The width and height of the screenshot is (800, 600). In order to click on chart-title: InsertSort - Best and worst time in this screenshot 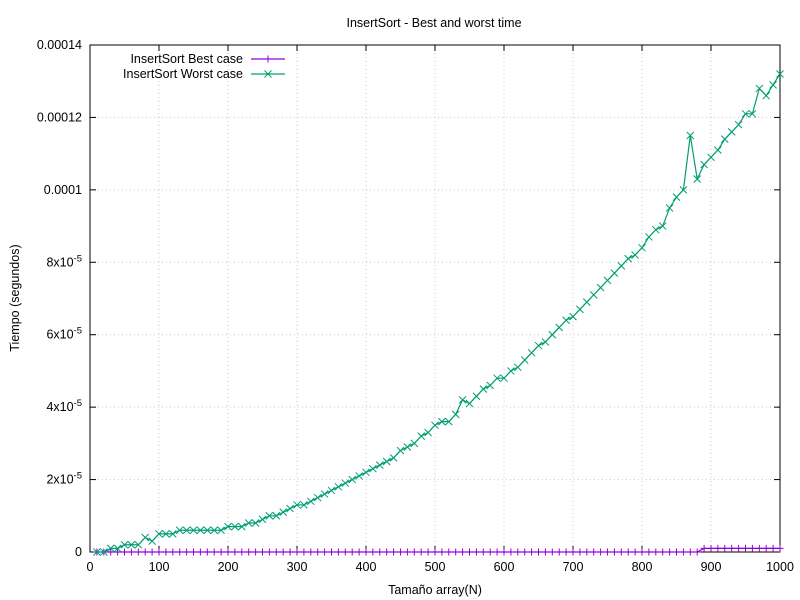, I will do `click(433, 23)`.